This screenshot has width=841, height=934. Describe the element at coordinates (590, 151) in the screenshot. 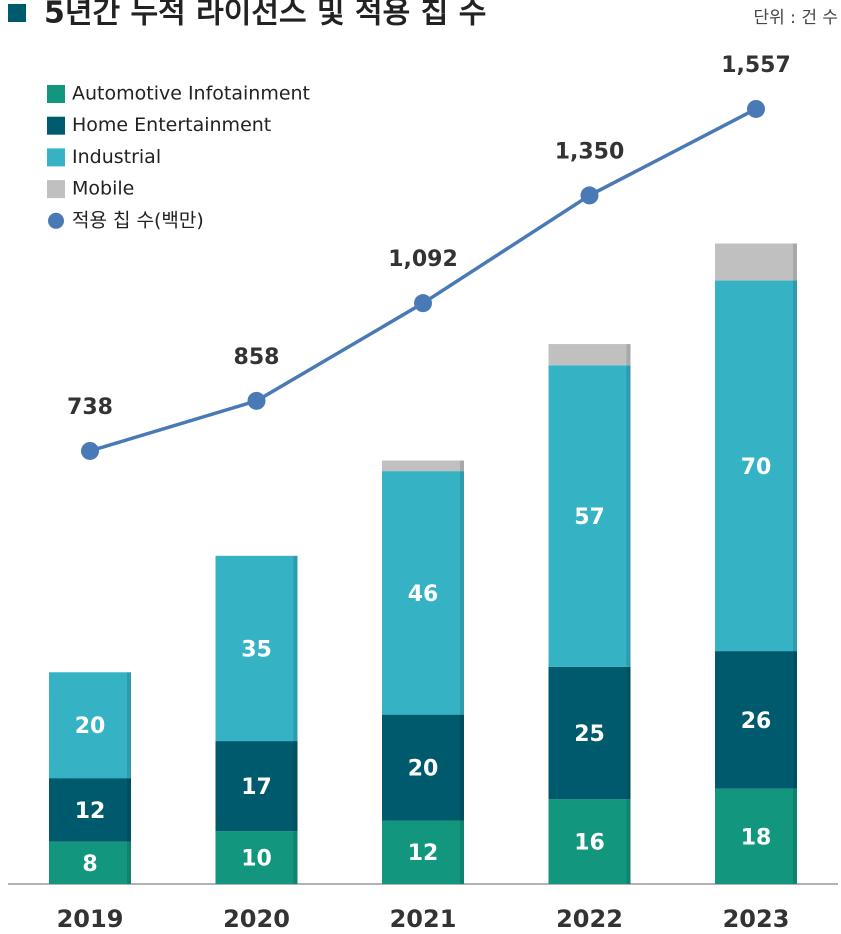

I see `data-label: 1,350` at that location.